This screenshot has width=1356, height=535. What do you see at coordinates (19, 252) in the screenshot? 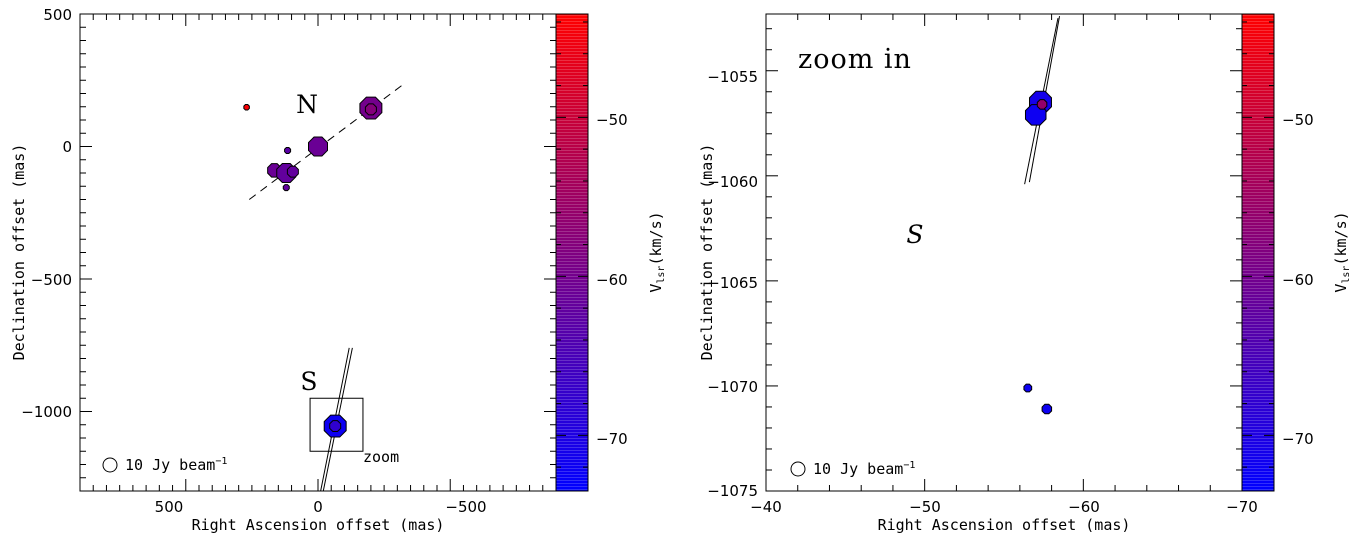
I see `yaxis-label-left: Declination offset (mas)` at bounding box center [19, 252].